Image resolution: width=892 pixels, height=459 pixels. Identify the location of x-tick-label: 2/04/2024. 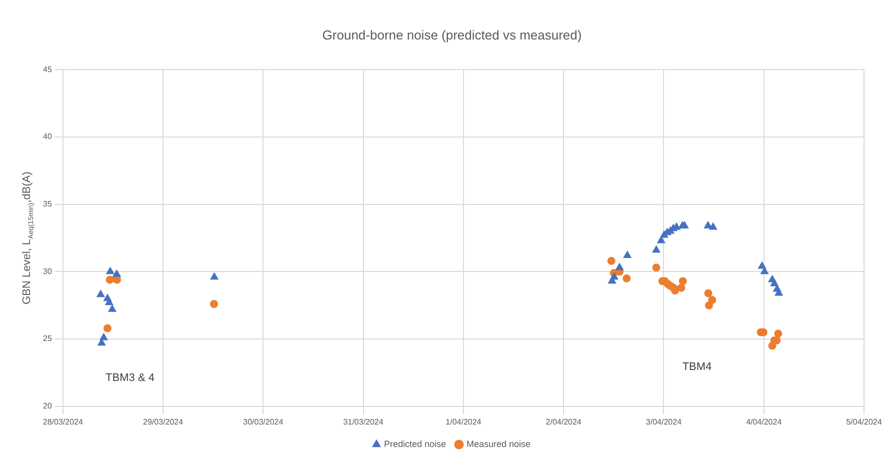
(564, 421).